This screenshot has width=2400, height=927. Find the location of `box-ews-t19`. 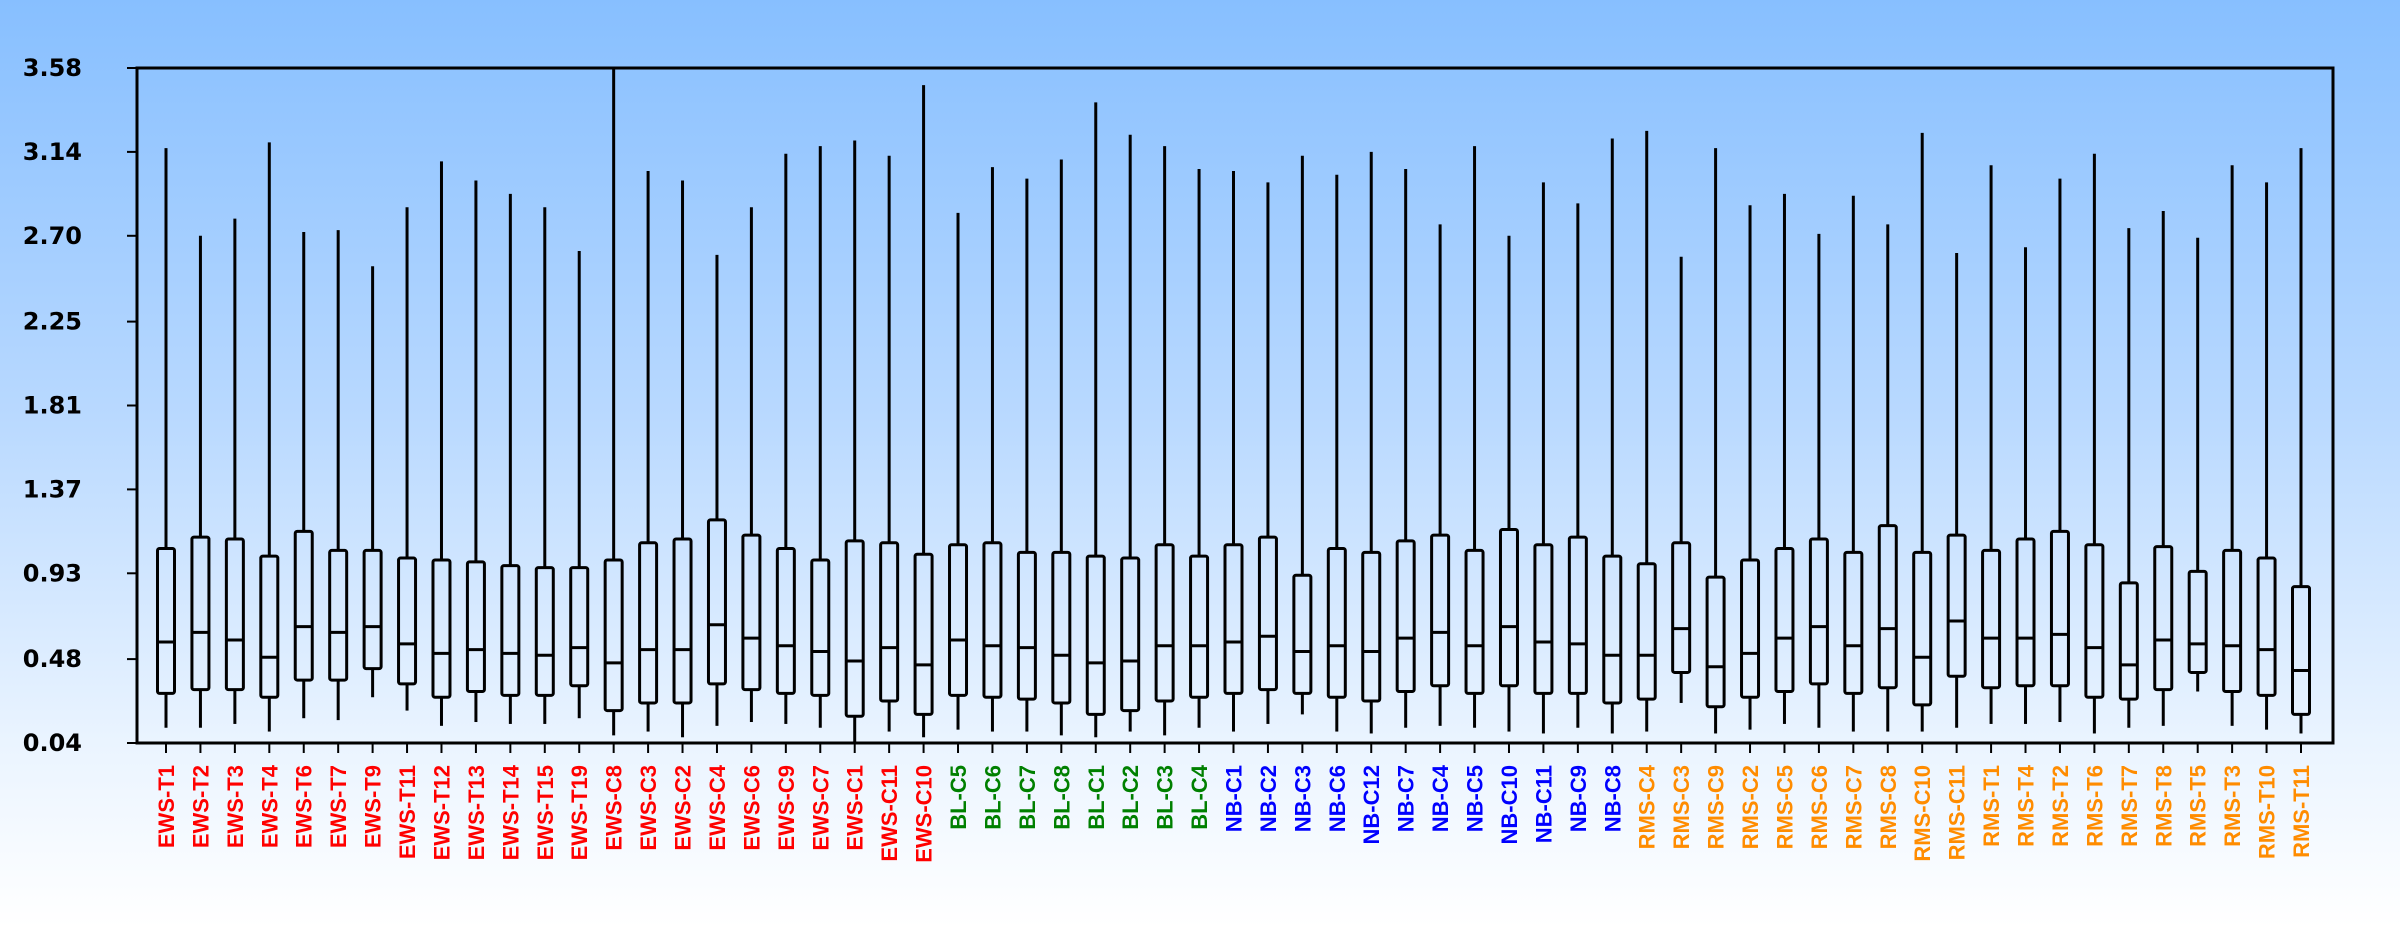

box-ews-t19 is located at coordinates (579, 485).